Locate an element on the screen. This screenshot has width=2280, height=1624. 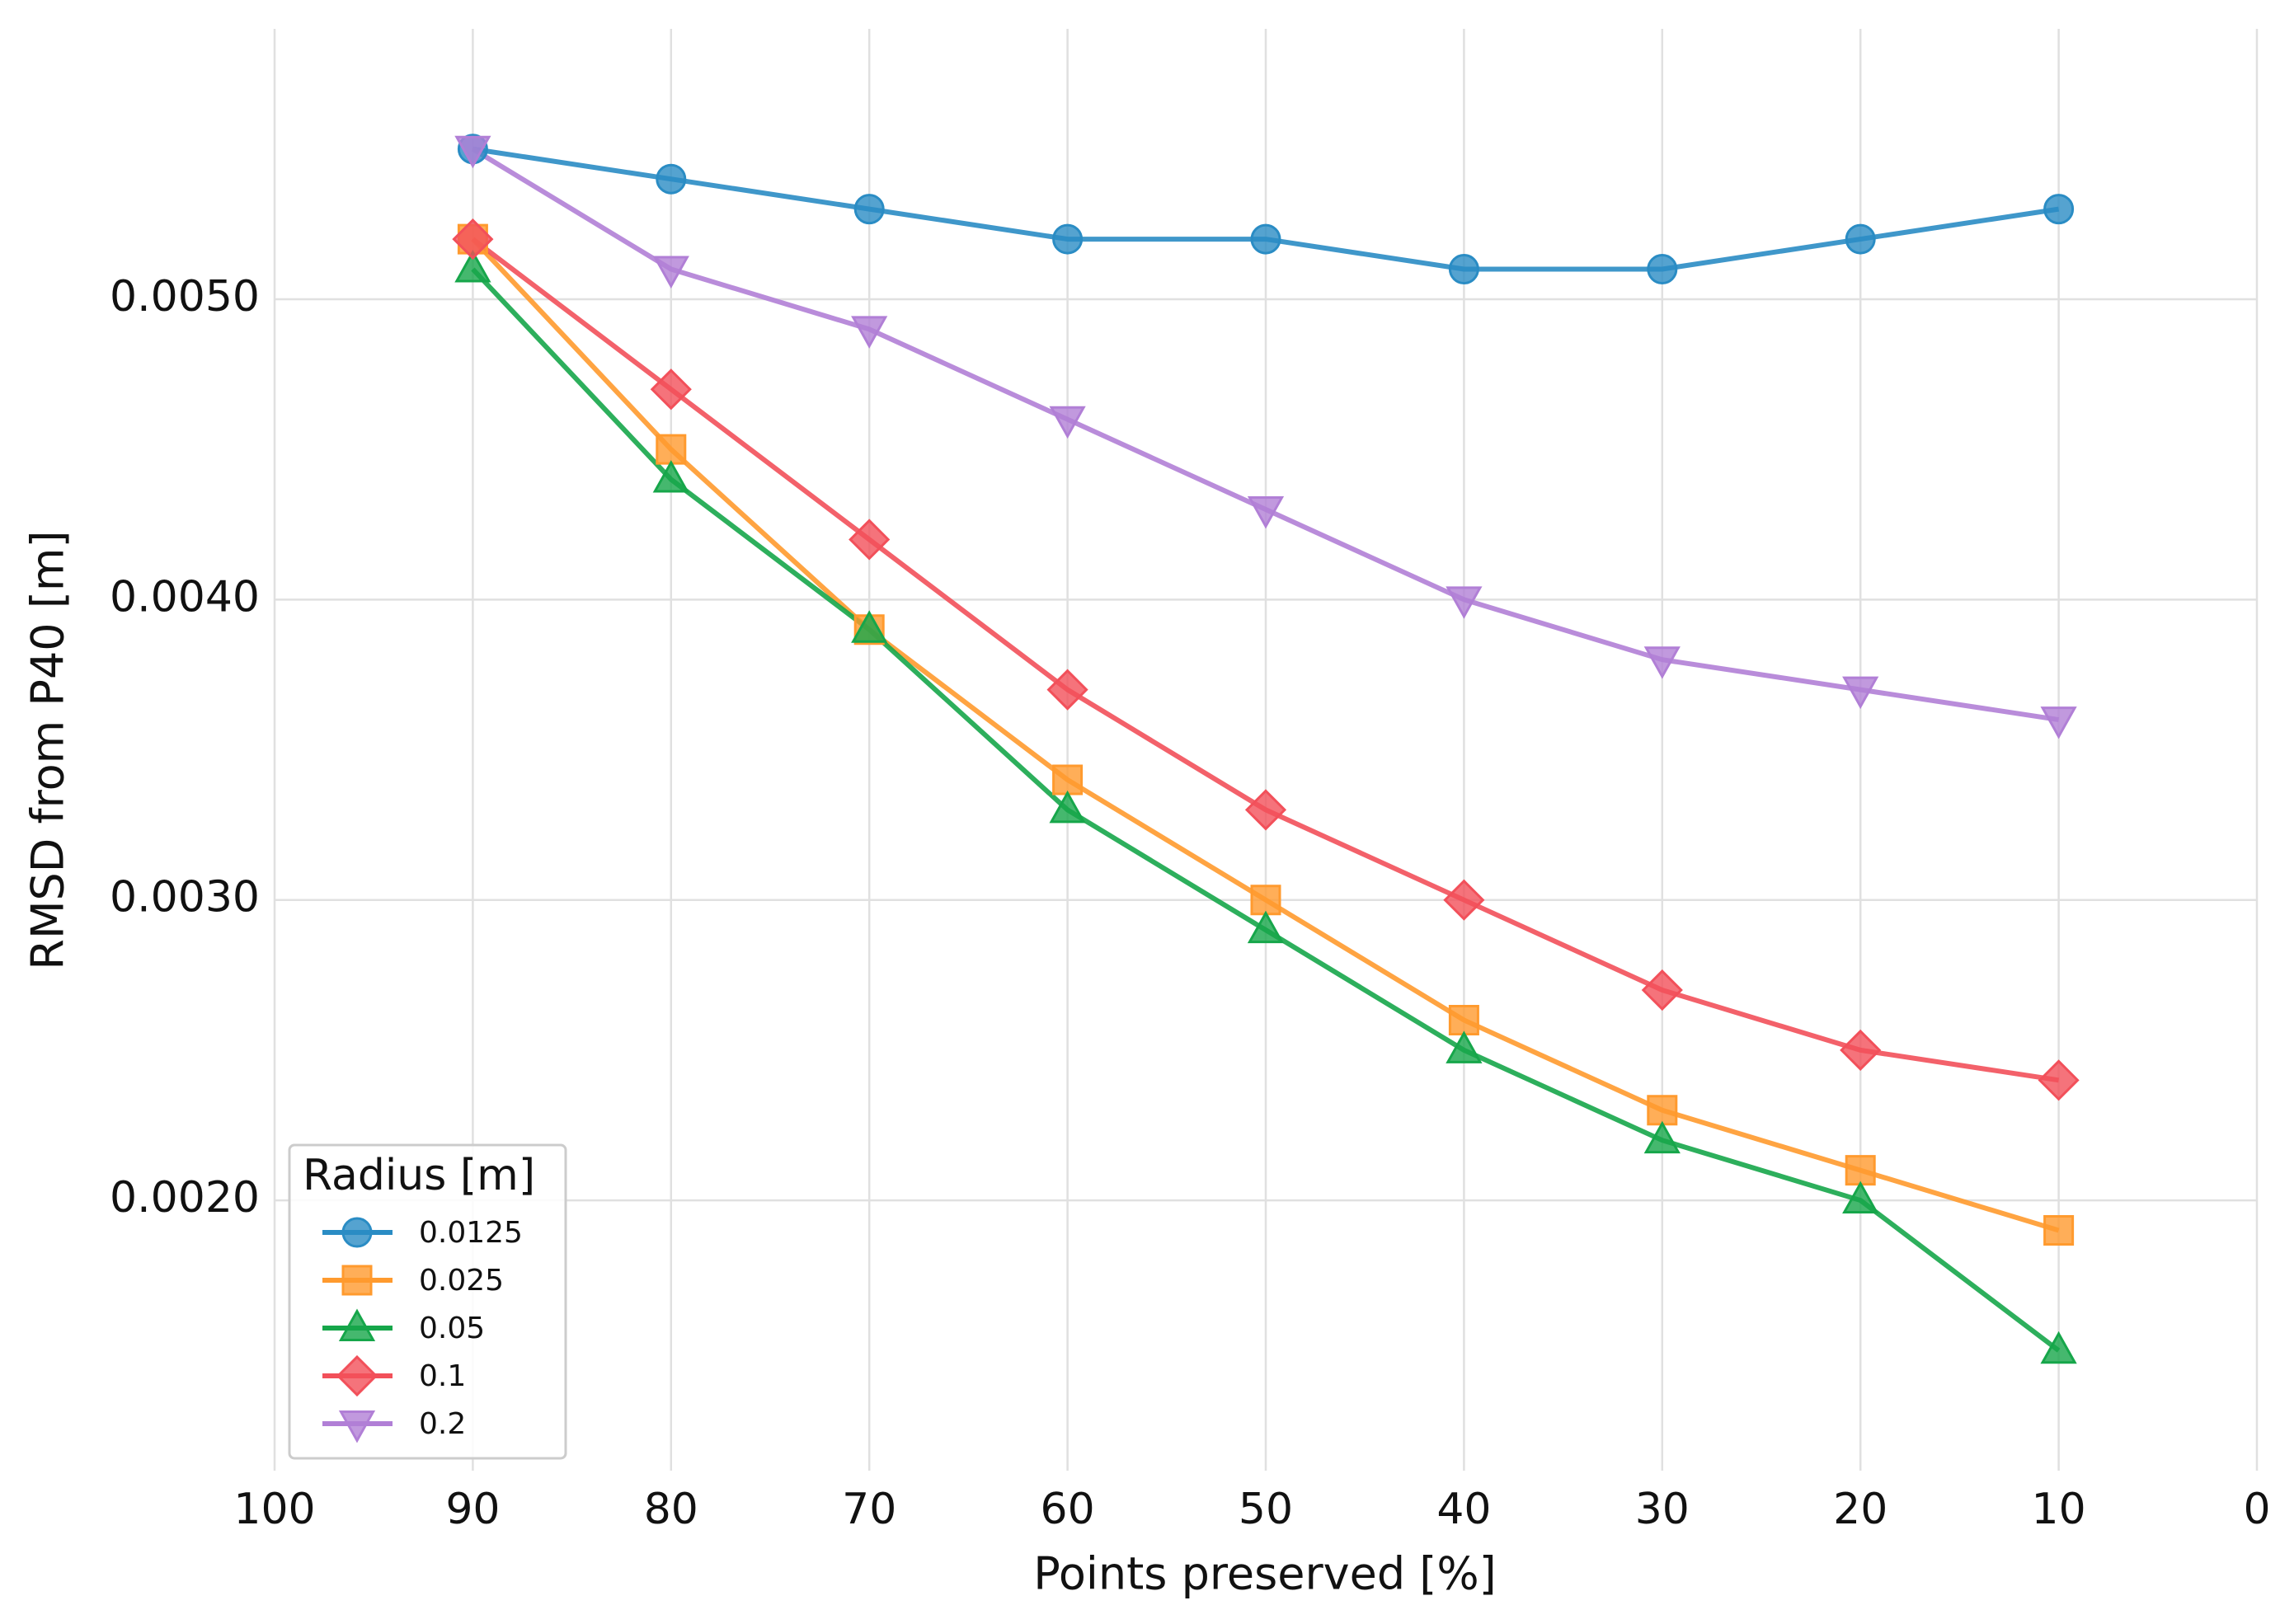
x-tick-label: 0 is located at coordinates (2256, 1510).